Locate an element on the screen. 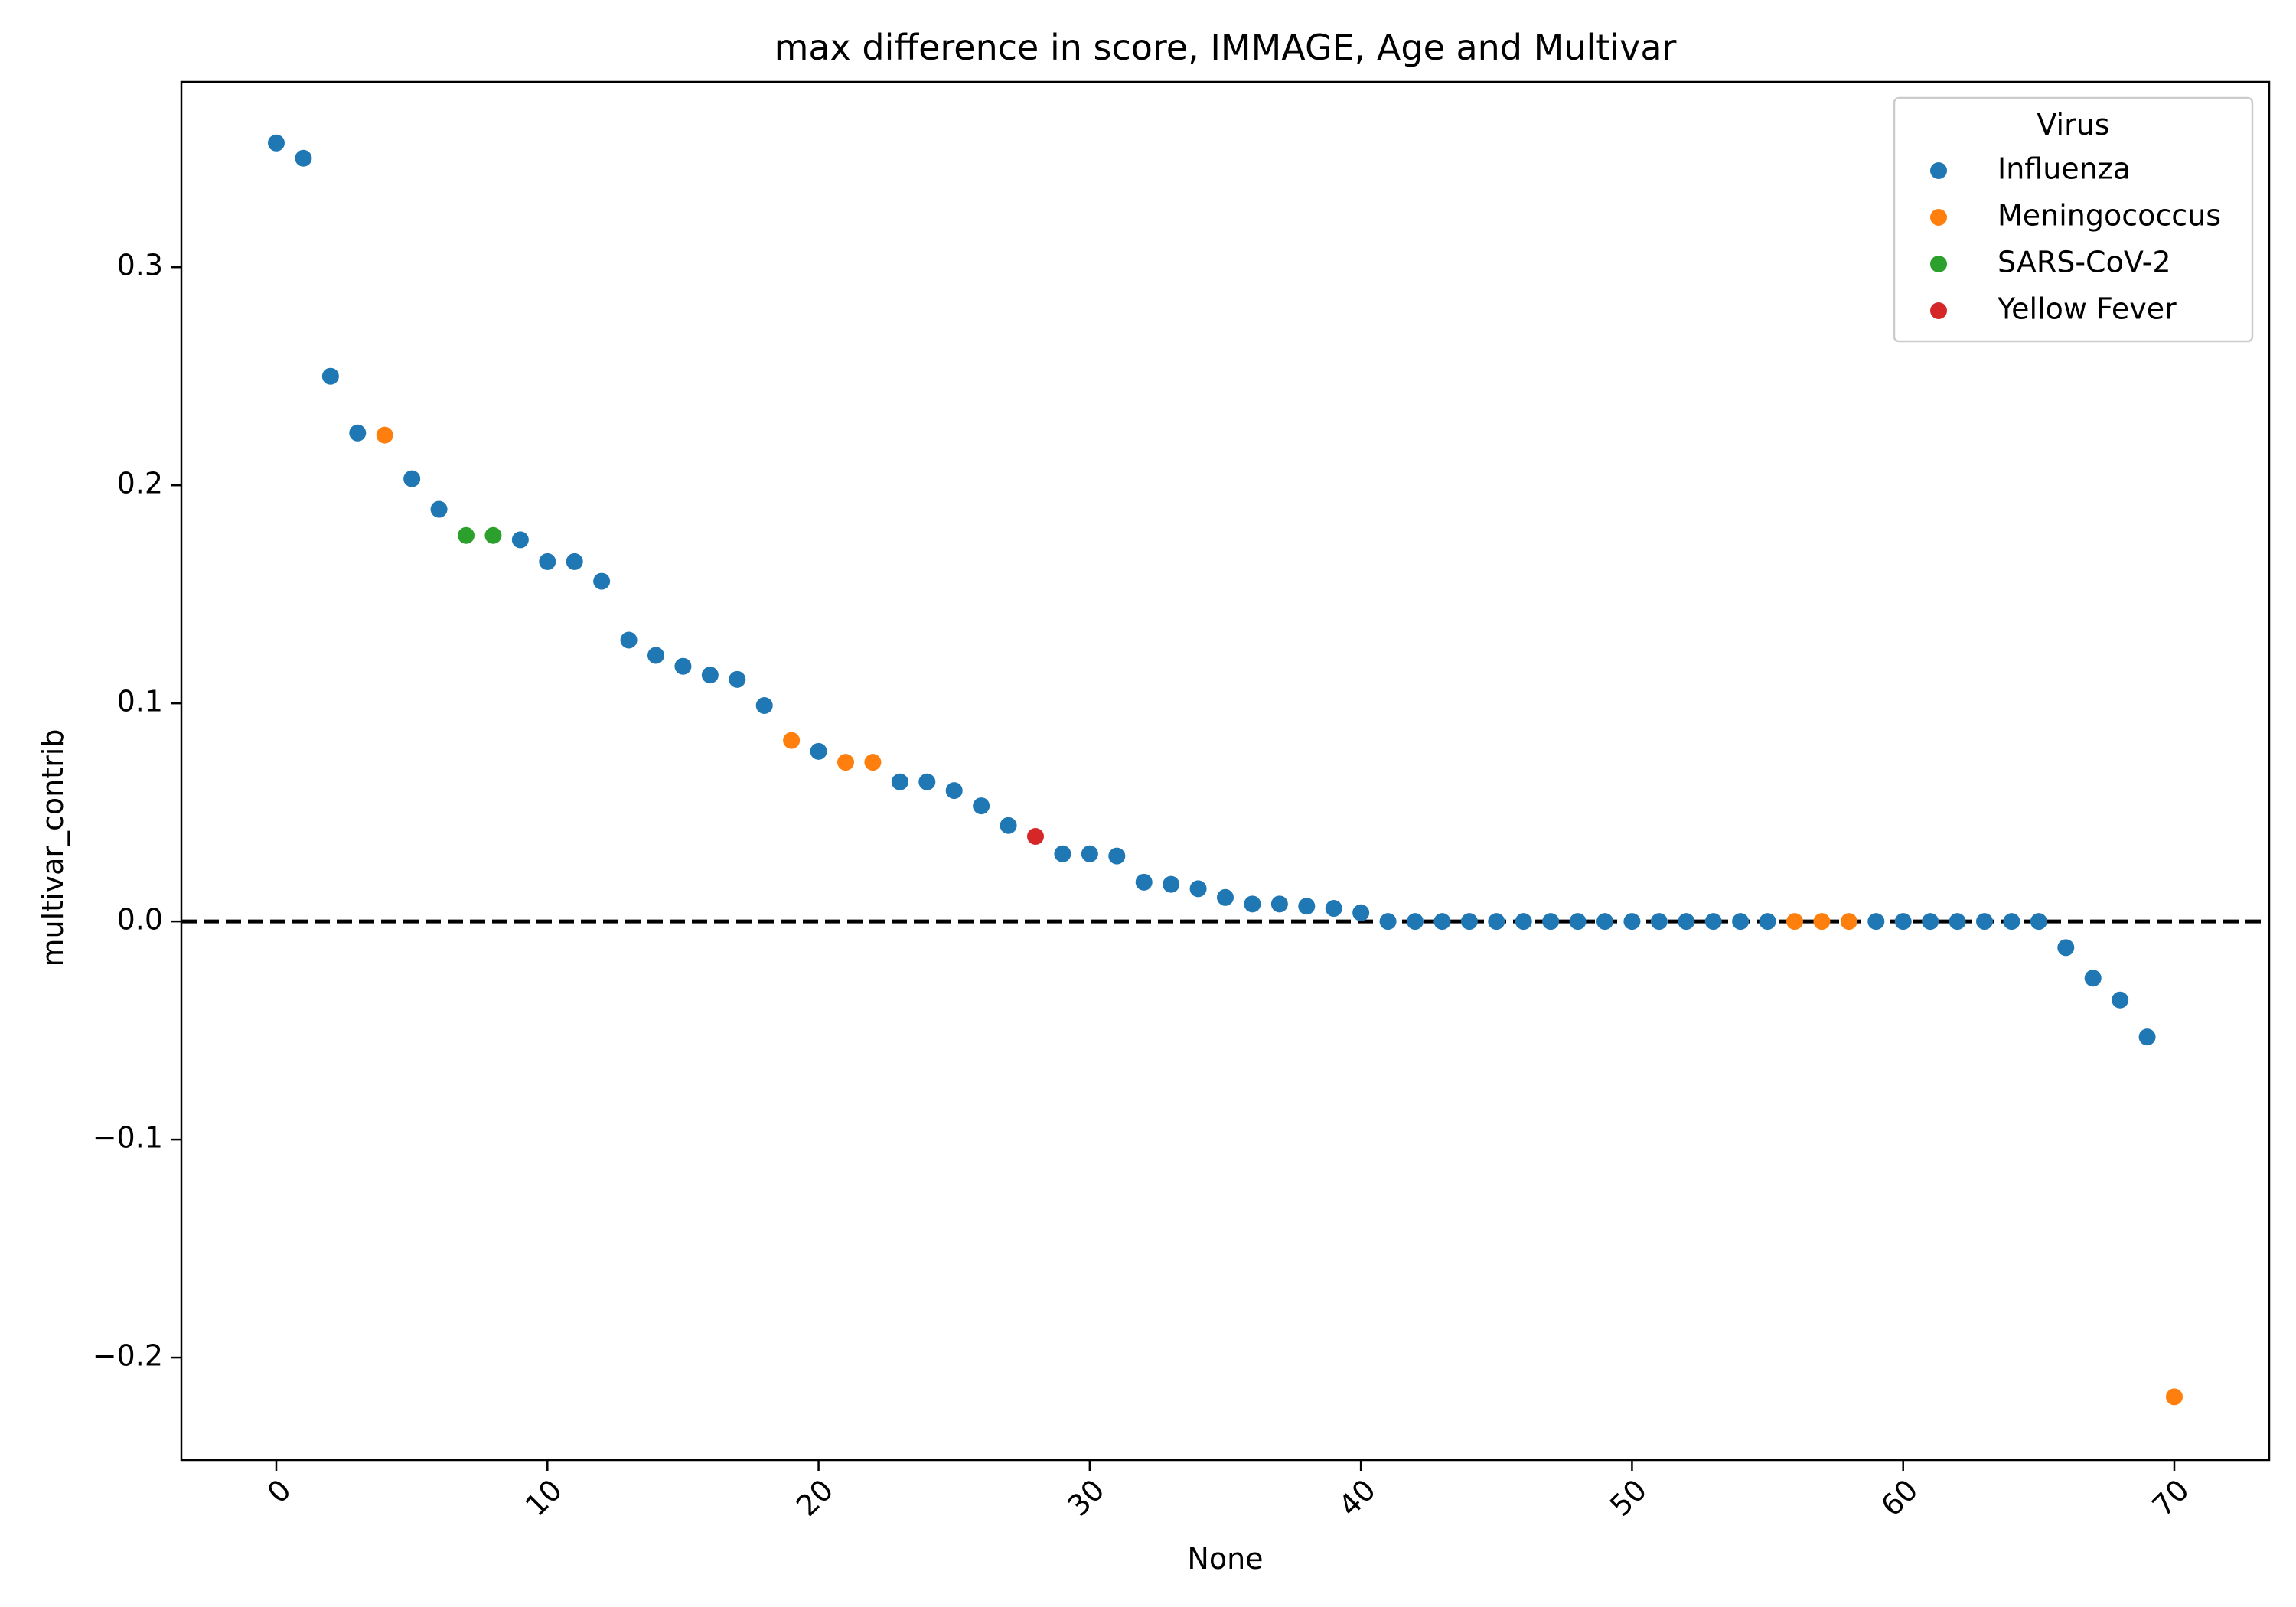 This screenshot has height=1607, width=2296. y-tick-label: 0.0 is located at coordinates (140, 920).